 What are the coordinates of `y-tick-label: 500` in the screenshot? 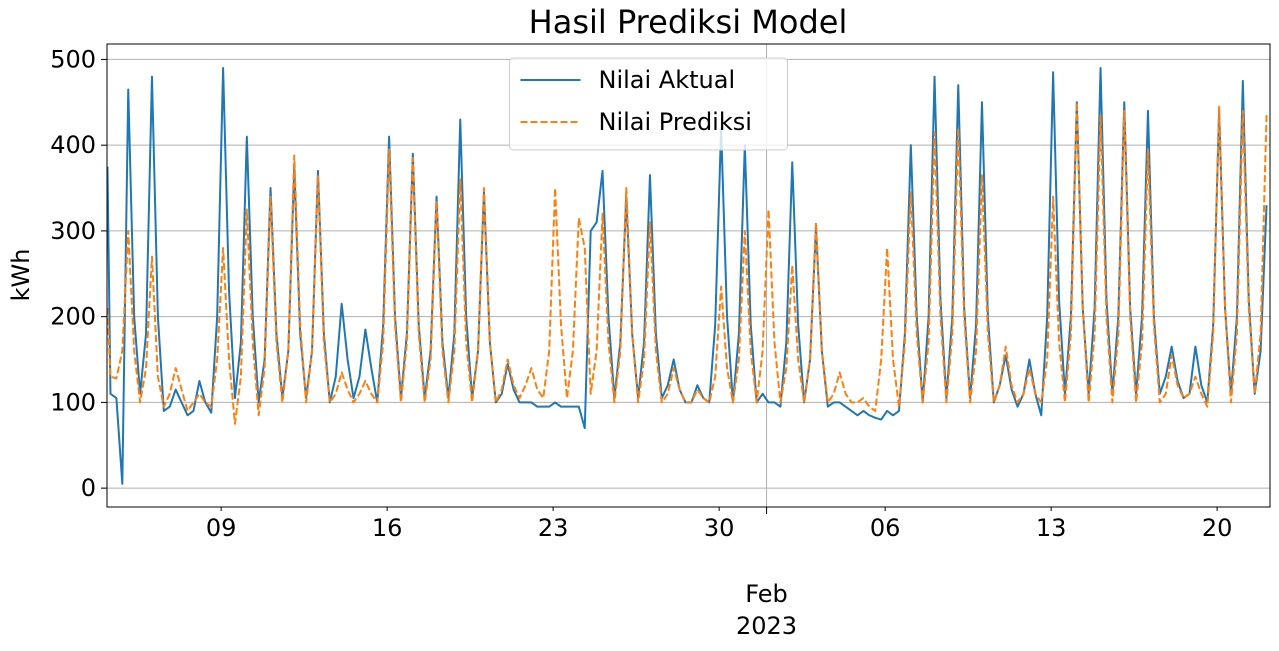 It's located at (73, 59).